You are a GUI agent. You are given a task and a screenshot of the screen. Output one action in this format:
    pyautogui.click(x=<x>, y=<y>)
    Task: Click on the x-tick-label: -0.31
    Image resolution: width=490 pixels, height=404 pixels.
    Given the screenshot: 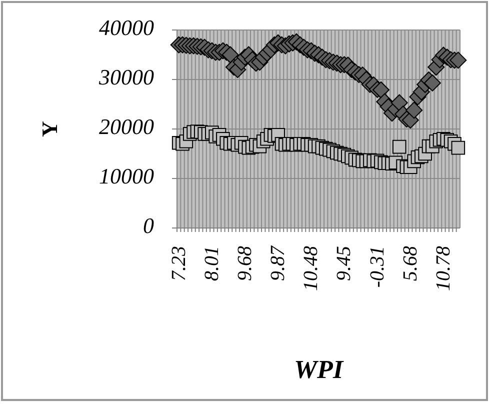 What is the action you would take?
    pyautogui.click(x=377, y=267)
    